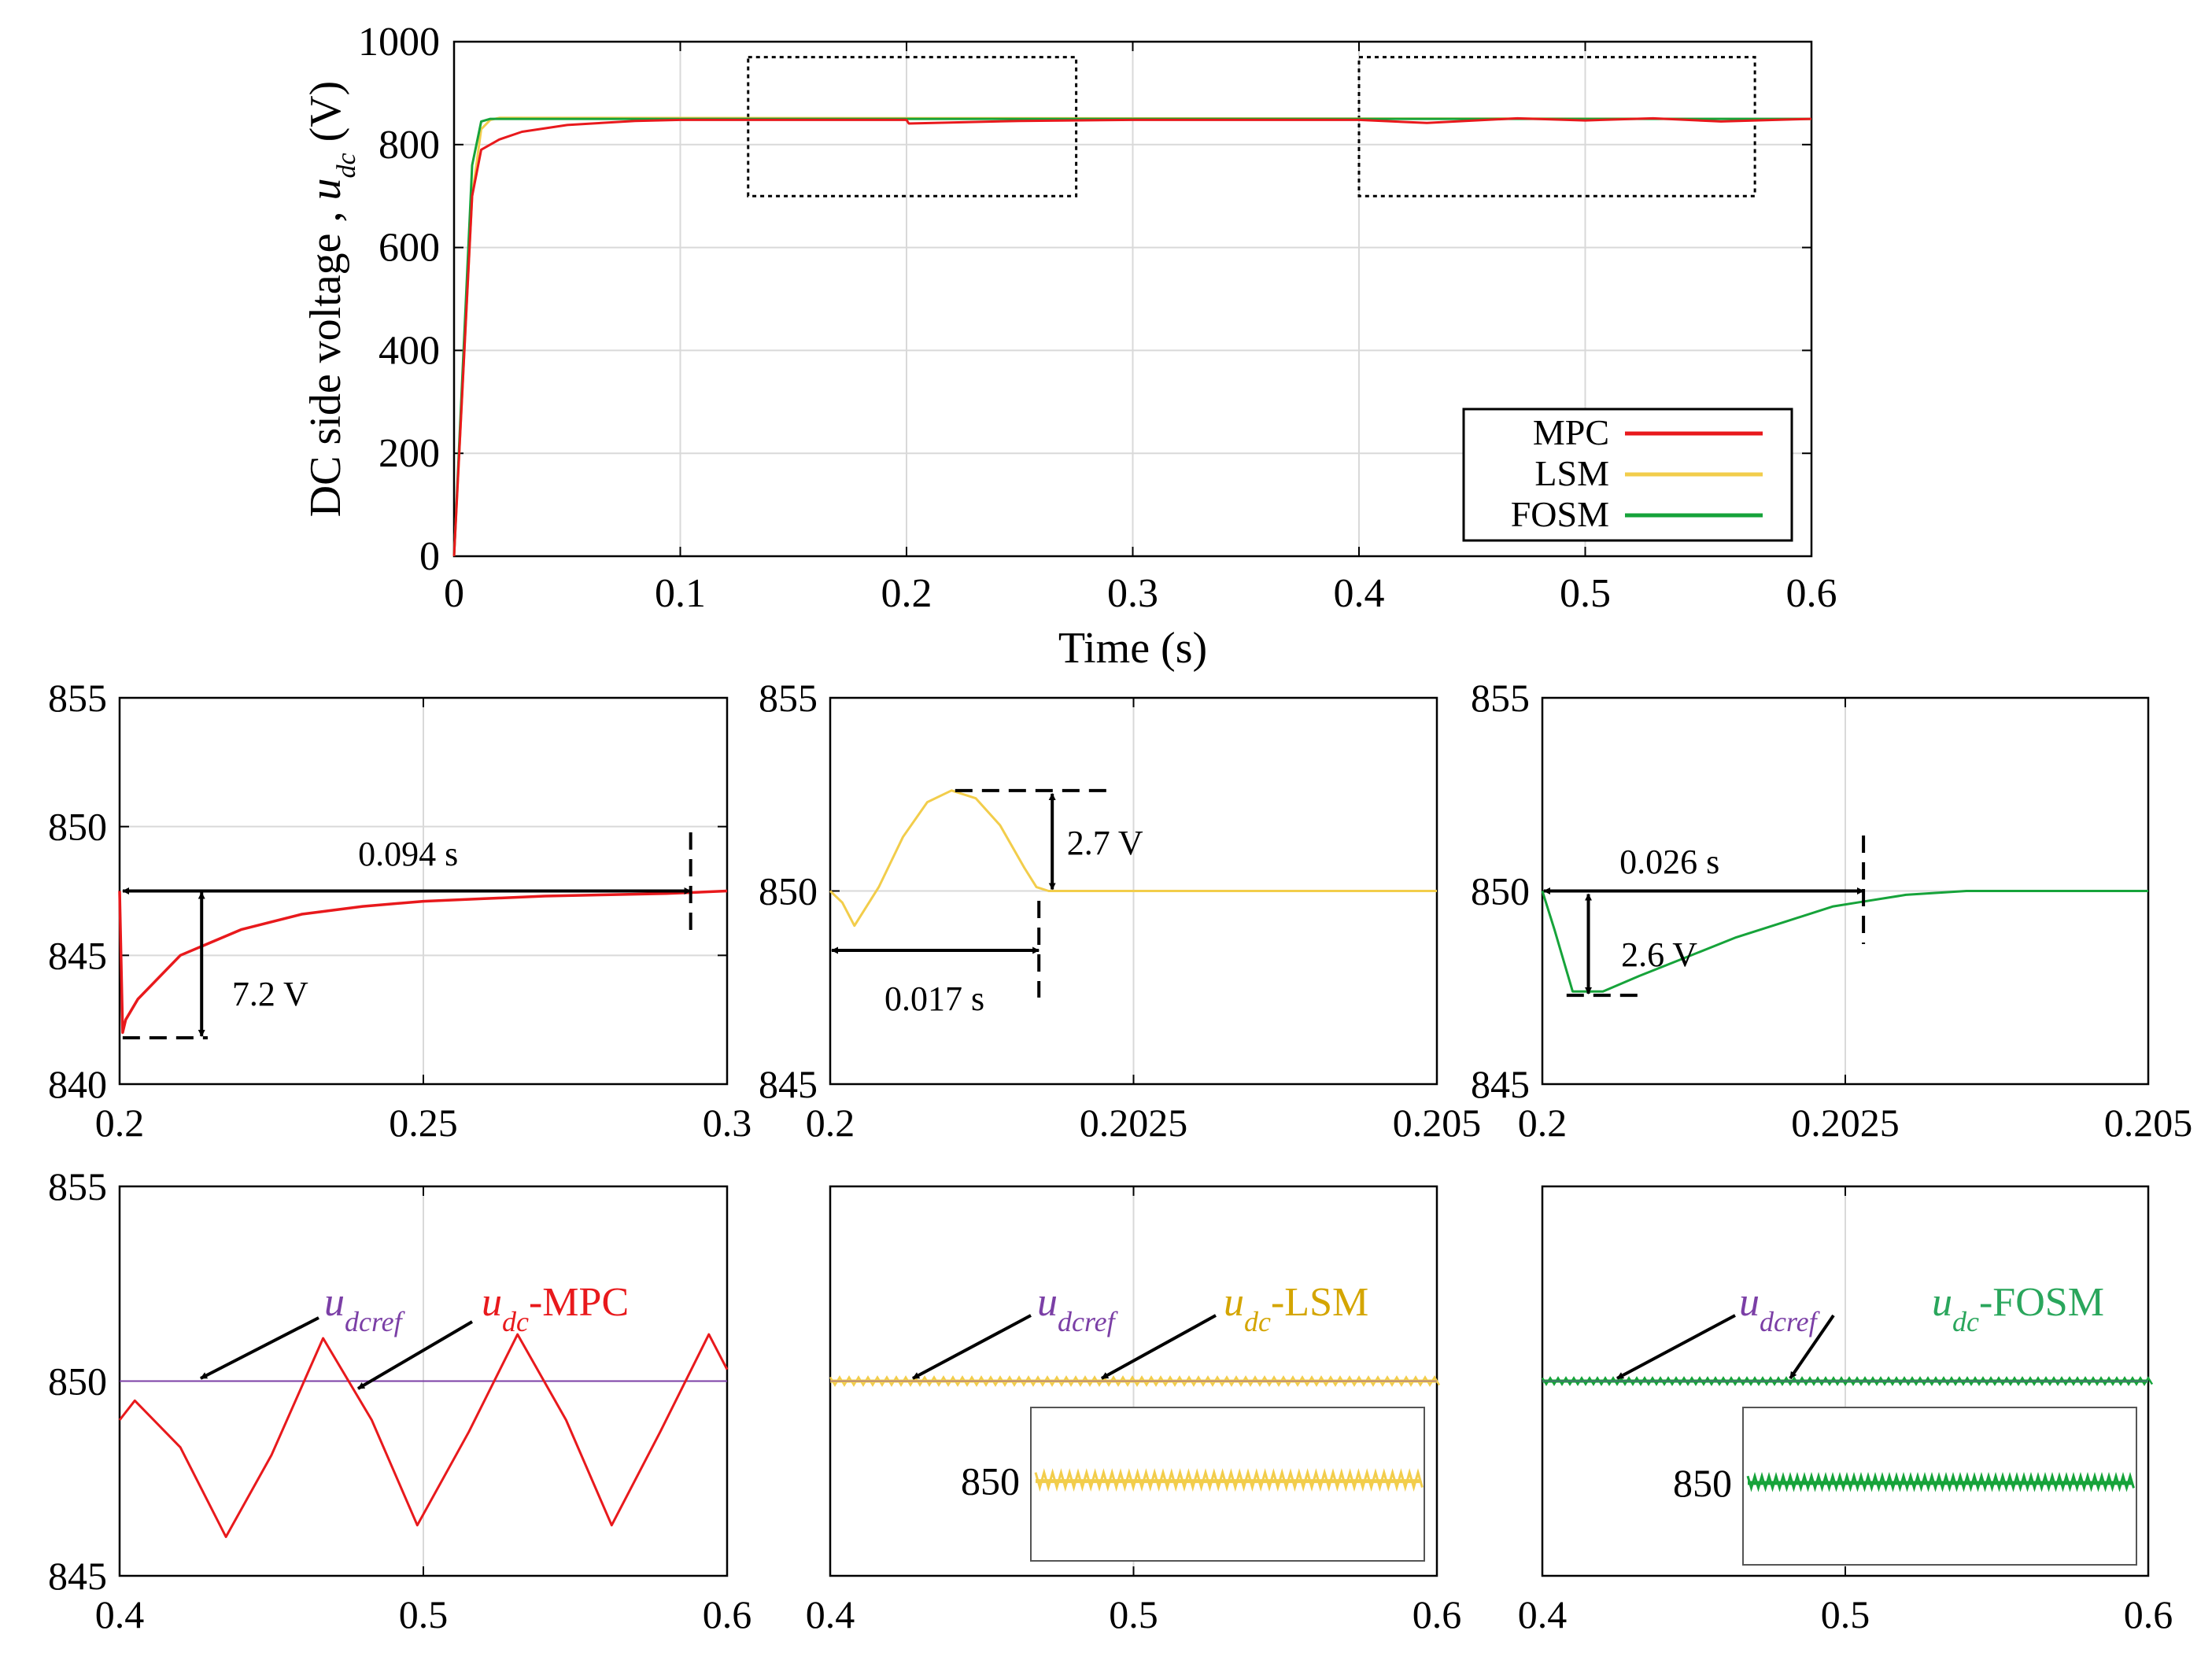 This screenshot has height=1660, width=2212. I want to click on legend-label-lsm: LSM, so click(1571, 473).